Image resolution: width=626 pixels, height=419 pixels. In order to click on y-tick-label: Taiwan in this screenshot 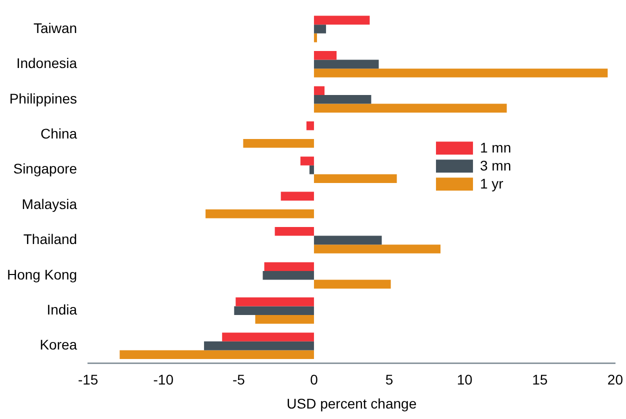, I will do `click(55, 28)`.